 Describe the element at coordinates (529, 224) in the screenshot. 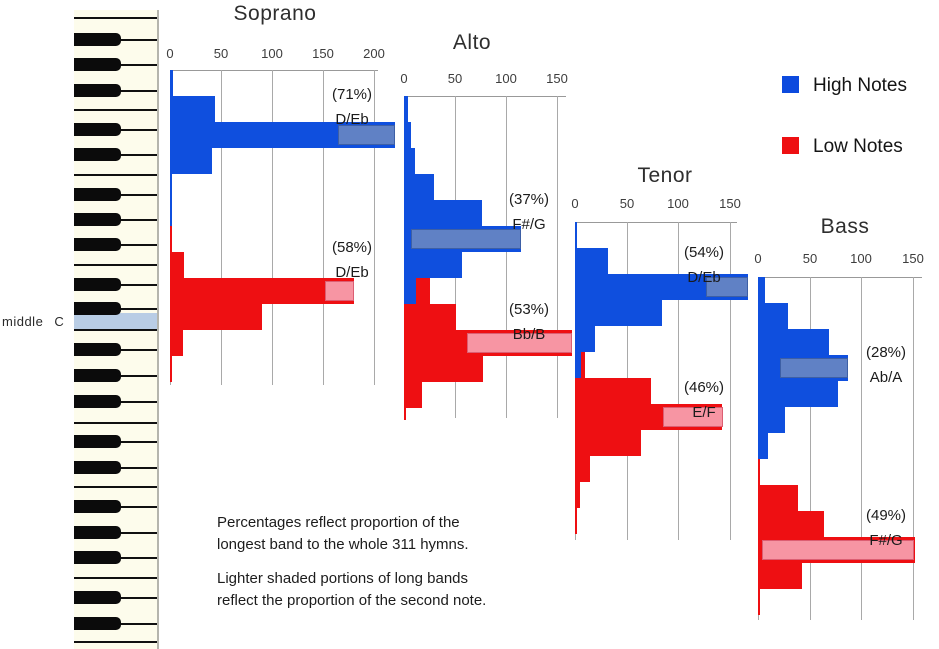

I see `alto-high-band-notes: F#/G` at that location.